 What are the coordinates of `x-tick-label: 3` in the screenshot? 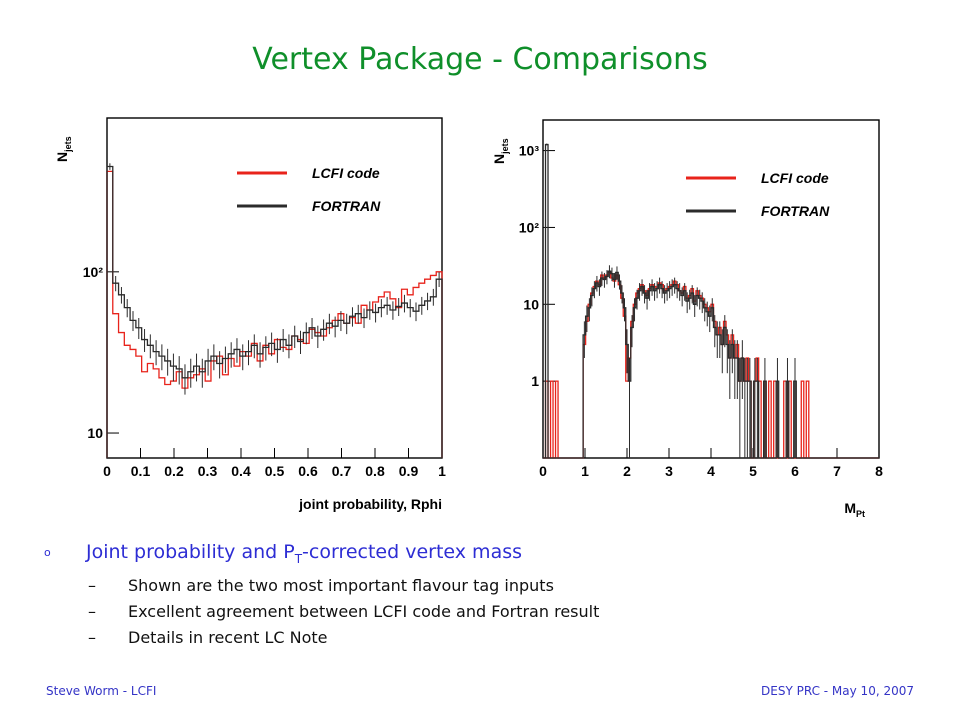 It's located at (669, 471).